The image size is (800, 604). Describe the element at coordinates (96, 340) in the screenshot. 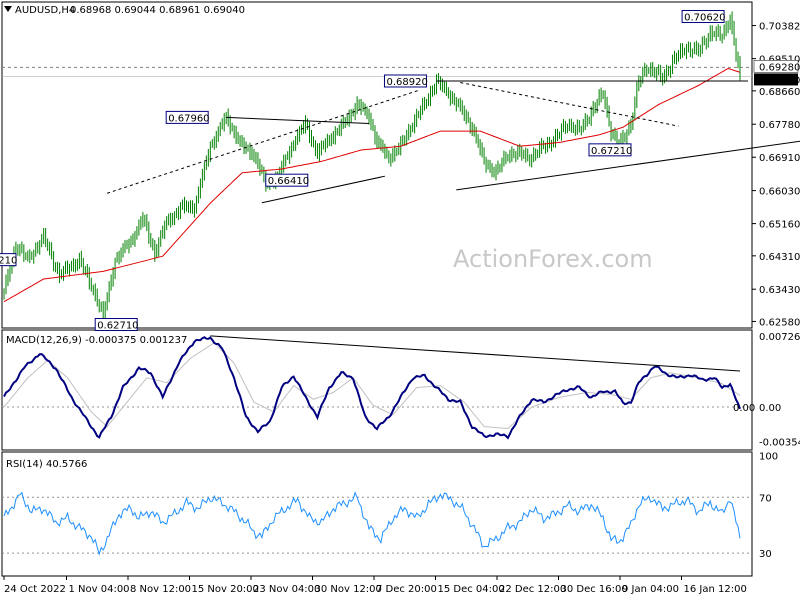

I see `macd-title: MACD(12,26,9) -0.000375 0.001237` at that location.